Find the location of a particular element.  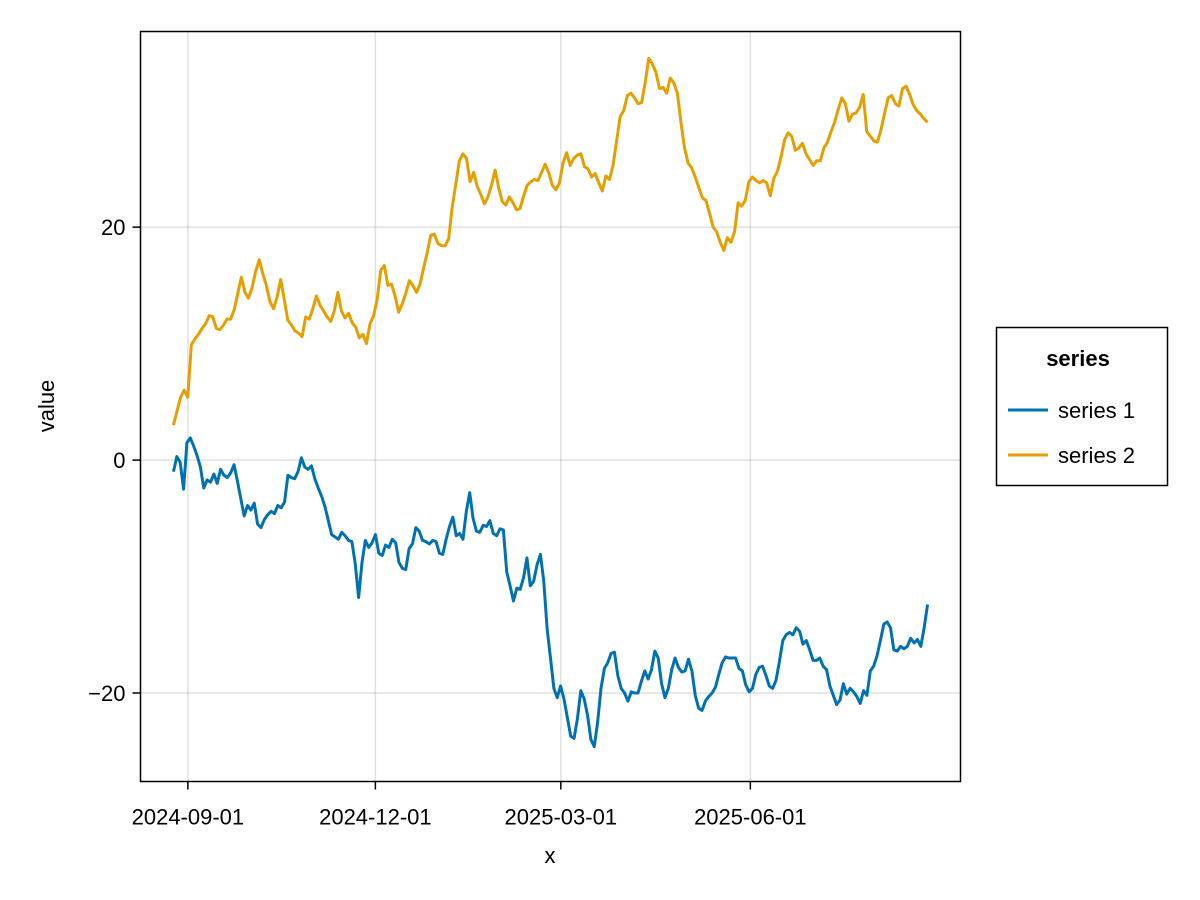

x-axis-title: x is located at coordinates (550, 855).